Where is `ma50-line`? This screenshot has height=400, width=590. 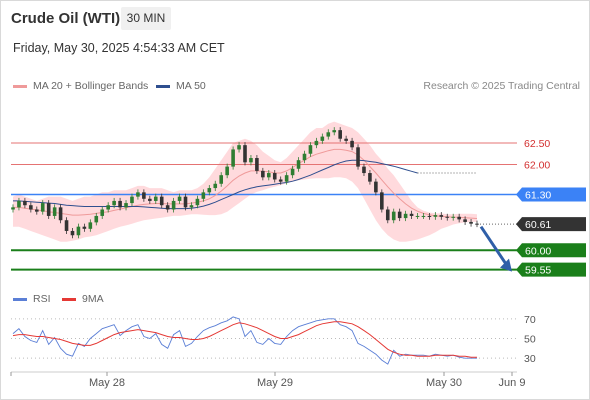
ma50-line is located at coordinates (215, 184).